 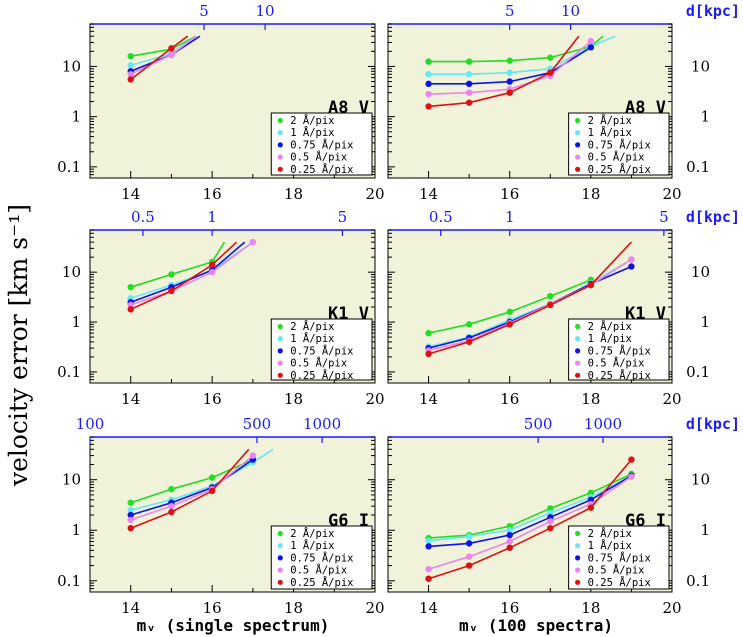 What do you see at coordinates (322, 424) in the screenshot?
I see `top-tick-label: 1000` at bounding box center [322, 424].